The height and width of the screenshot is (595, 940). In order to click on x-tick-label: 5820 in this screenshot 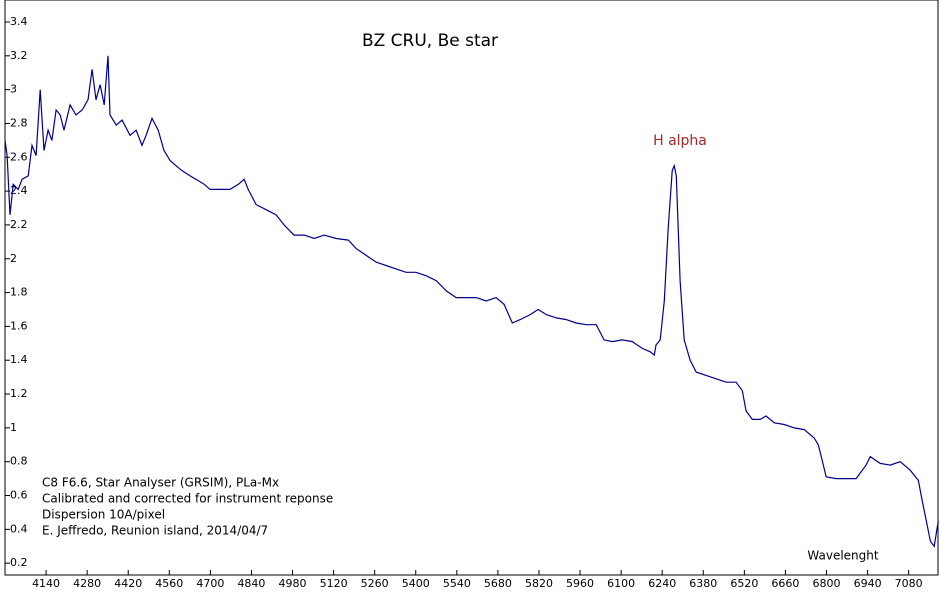, I will do `click(539, 583)`.